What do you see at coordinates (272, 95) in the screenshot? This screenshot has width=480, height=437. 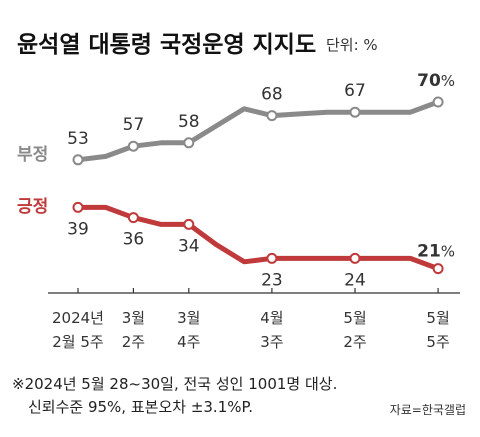 I see `data-label: 68` at bounding box center [272, 95].